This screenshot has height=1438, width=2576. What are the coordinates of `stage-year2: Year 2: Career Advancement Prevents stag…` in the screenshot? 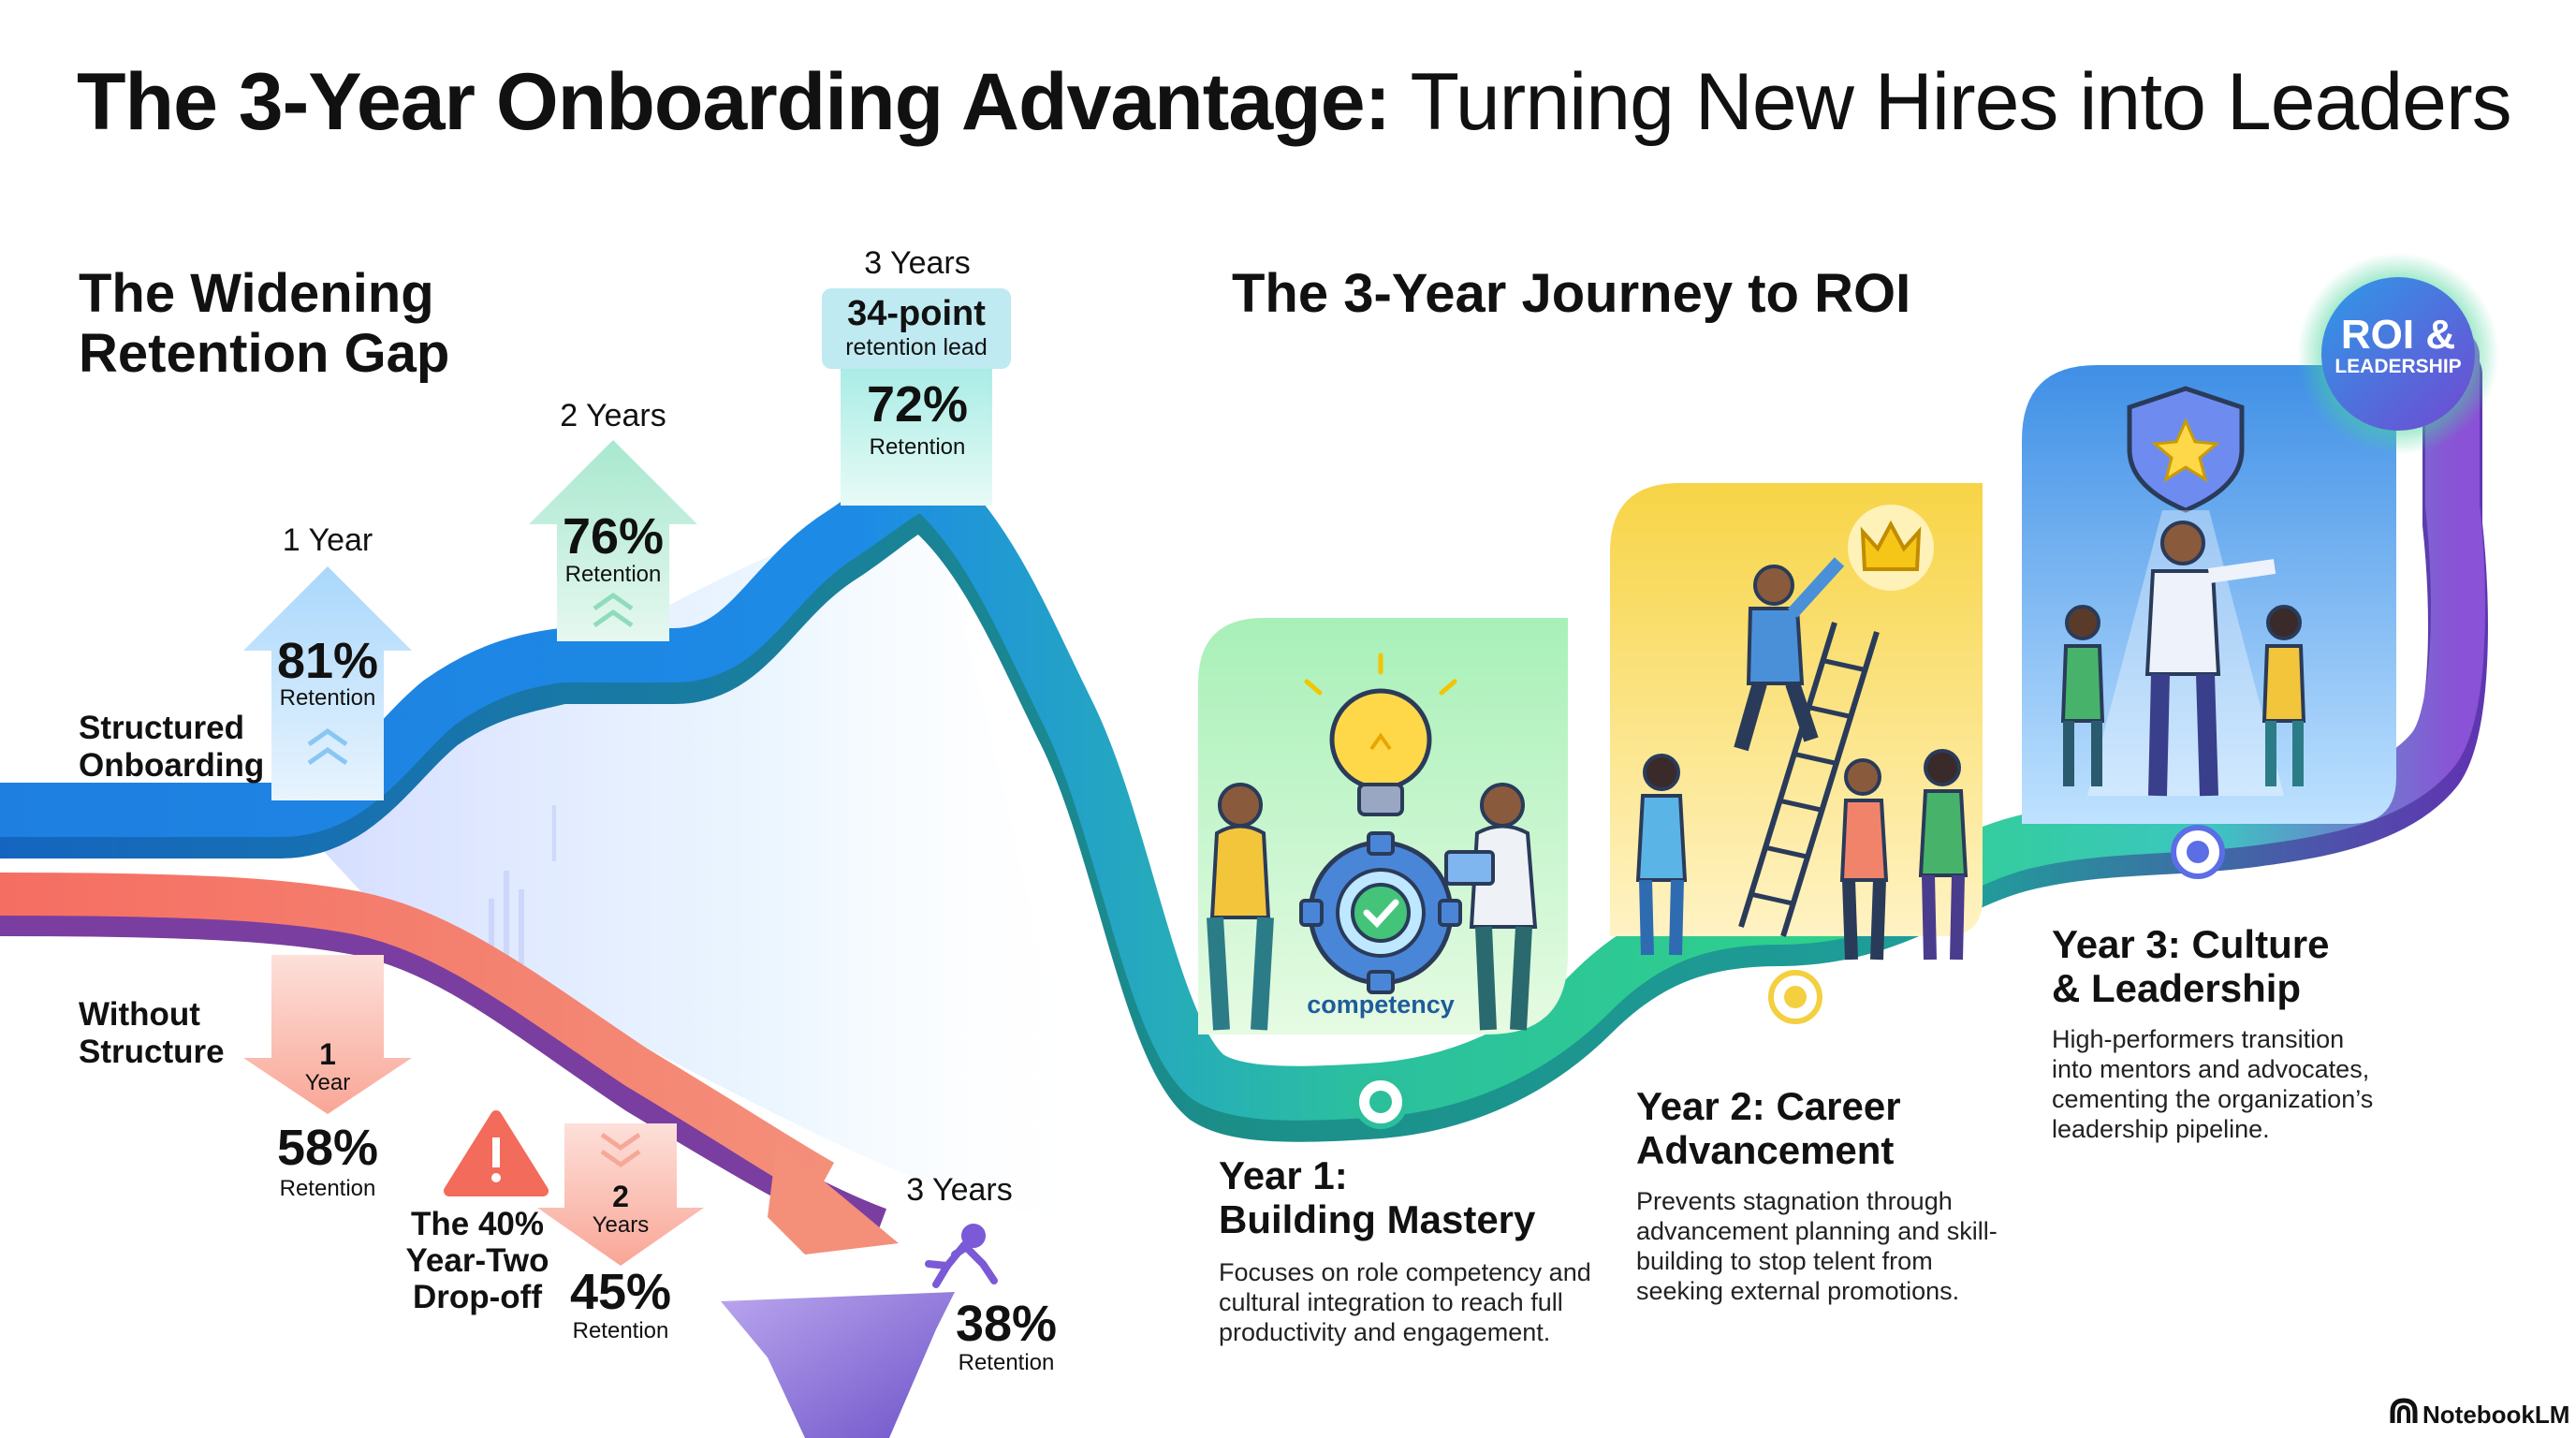 It's located at (1842, 1195).